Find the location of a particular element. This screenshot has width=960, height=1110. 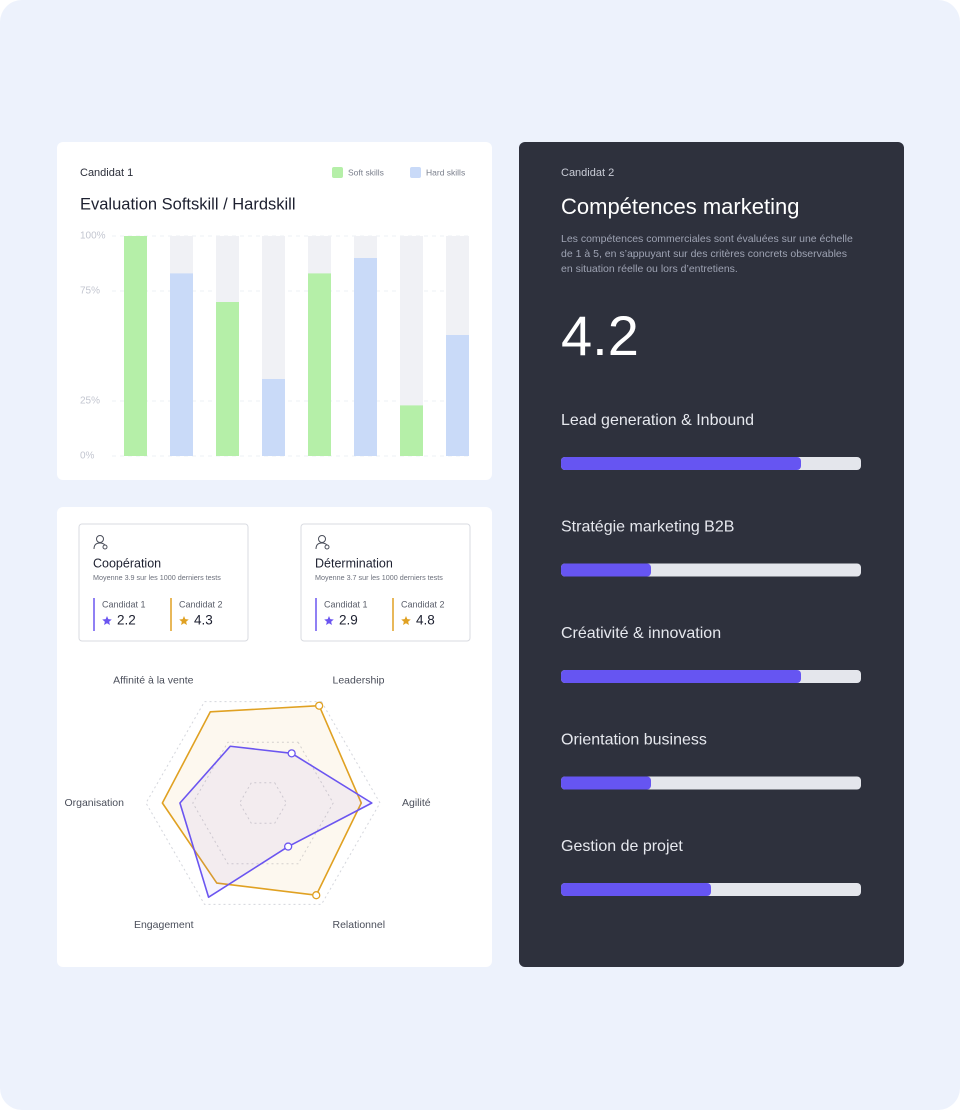

progress-label: Orientation business is located at coordinates (634, 740).